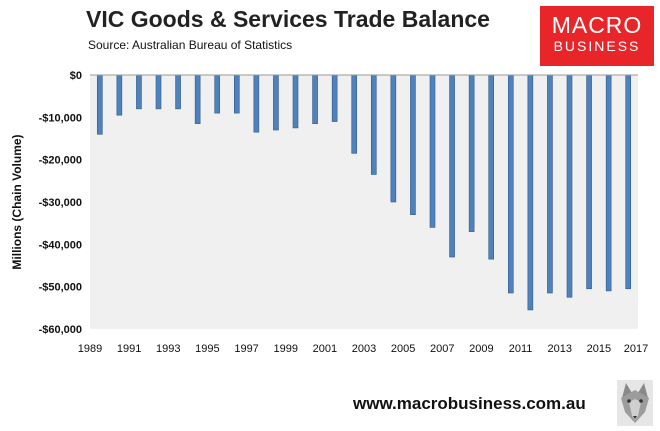  What do you see at coordinates (469, 403) in the screenshot?
I see `footer-url: www.macrobusiness.com.au` at bounding box center [469, 403].